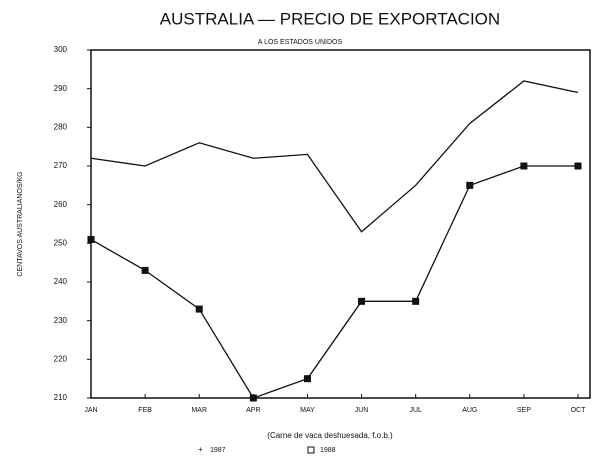 The height and width of the screenshot is (458, 592). I want to click on legend-marker: +, so click(200, 449).